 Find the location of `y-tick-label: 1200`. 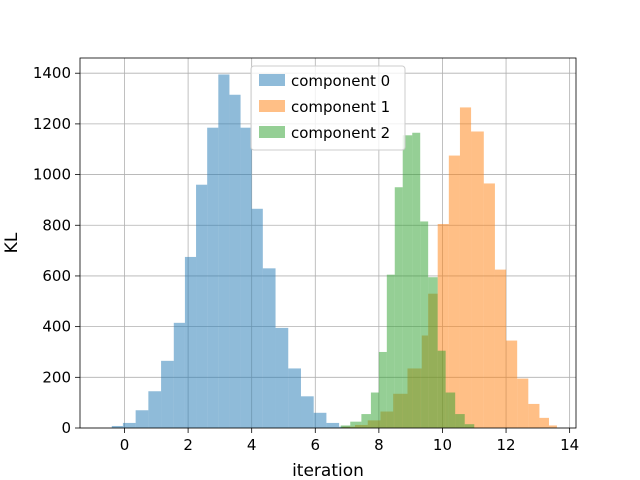

y-tick-label: 1200 is located at coordinates (52, 124).